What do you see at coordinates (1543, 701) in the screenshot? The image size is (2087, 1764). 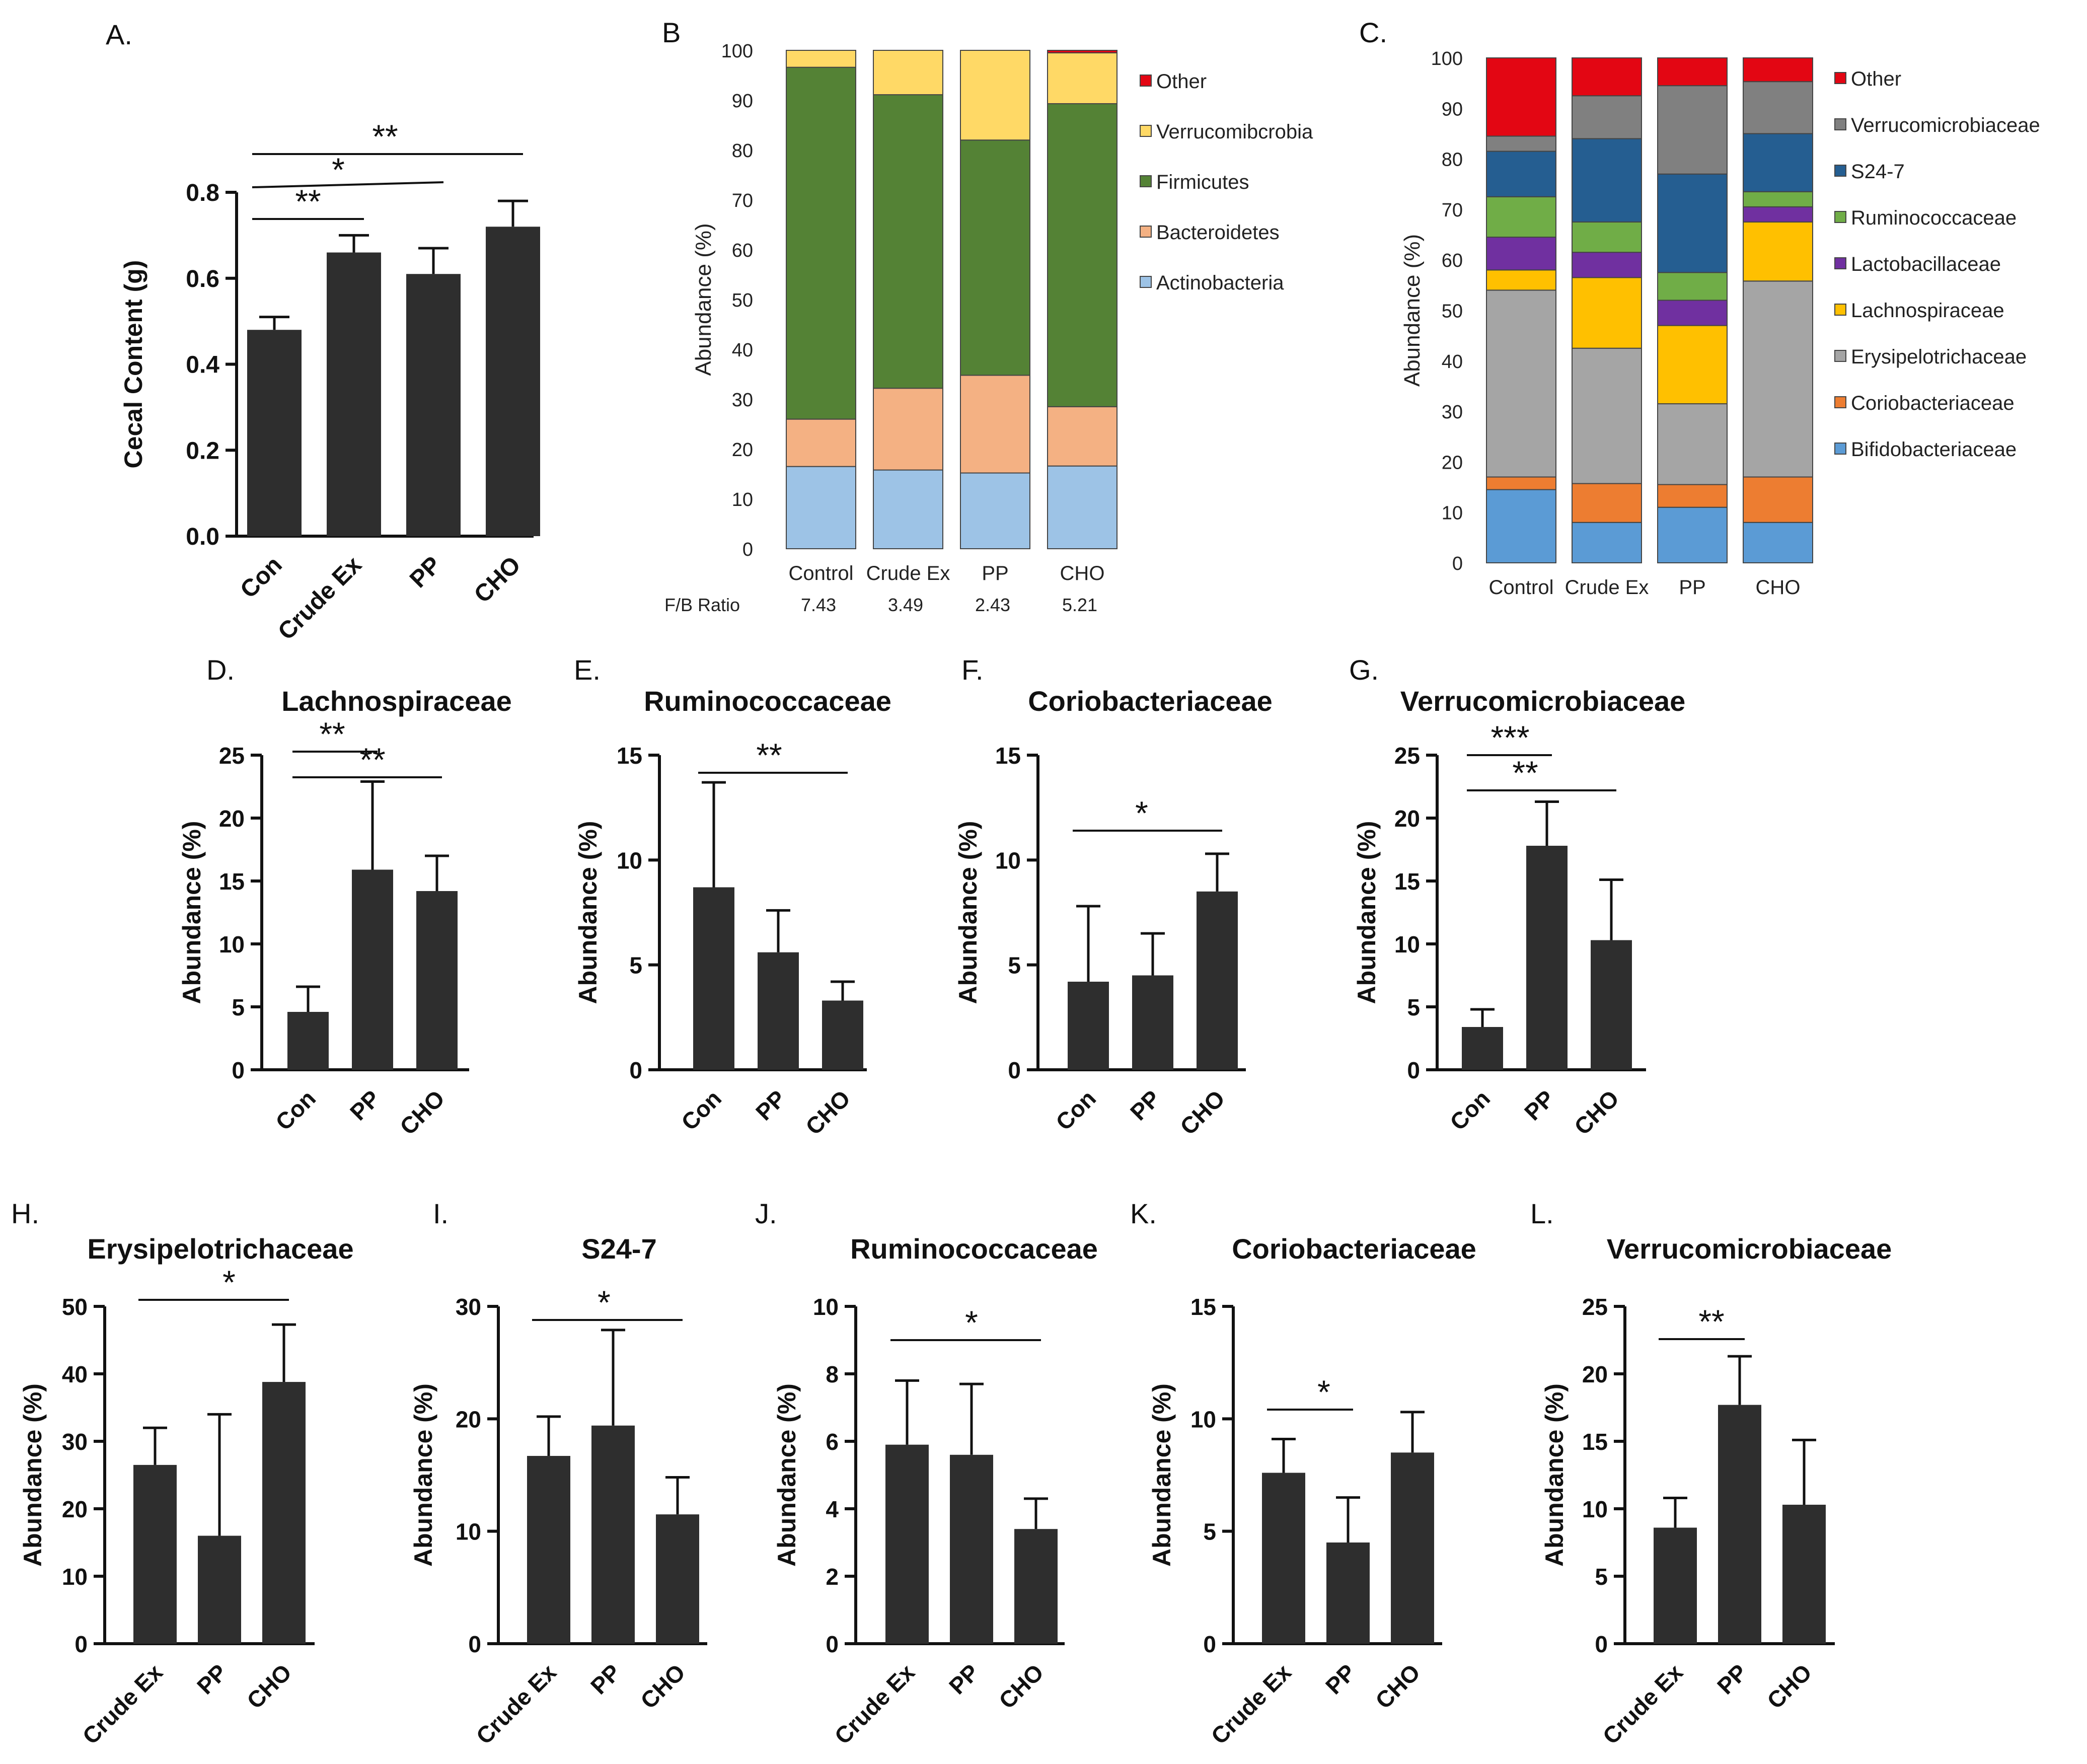 I see `chart-title: Verrucomicrobiaceae` at bounding box center [1543, 701].